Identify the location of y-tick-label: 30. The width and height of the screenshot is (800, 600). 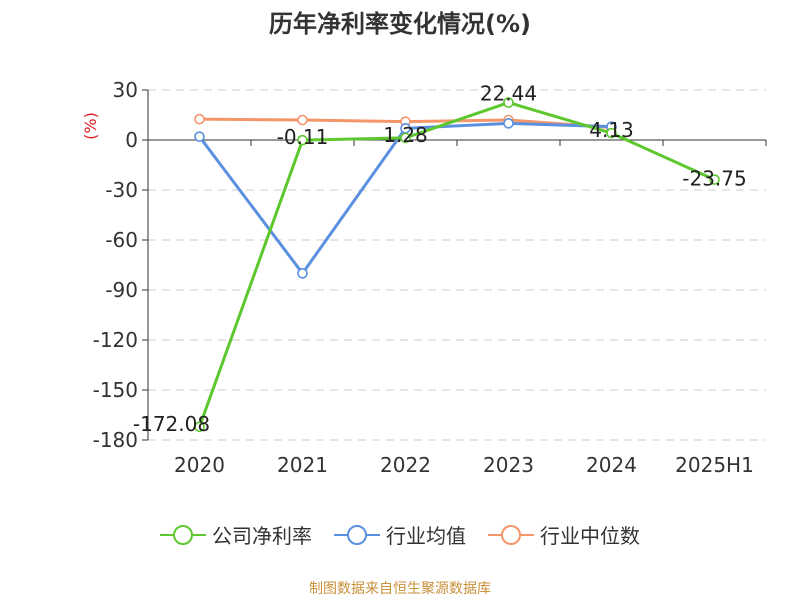
(125, 90).